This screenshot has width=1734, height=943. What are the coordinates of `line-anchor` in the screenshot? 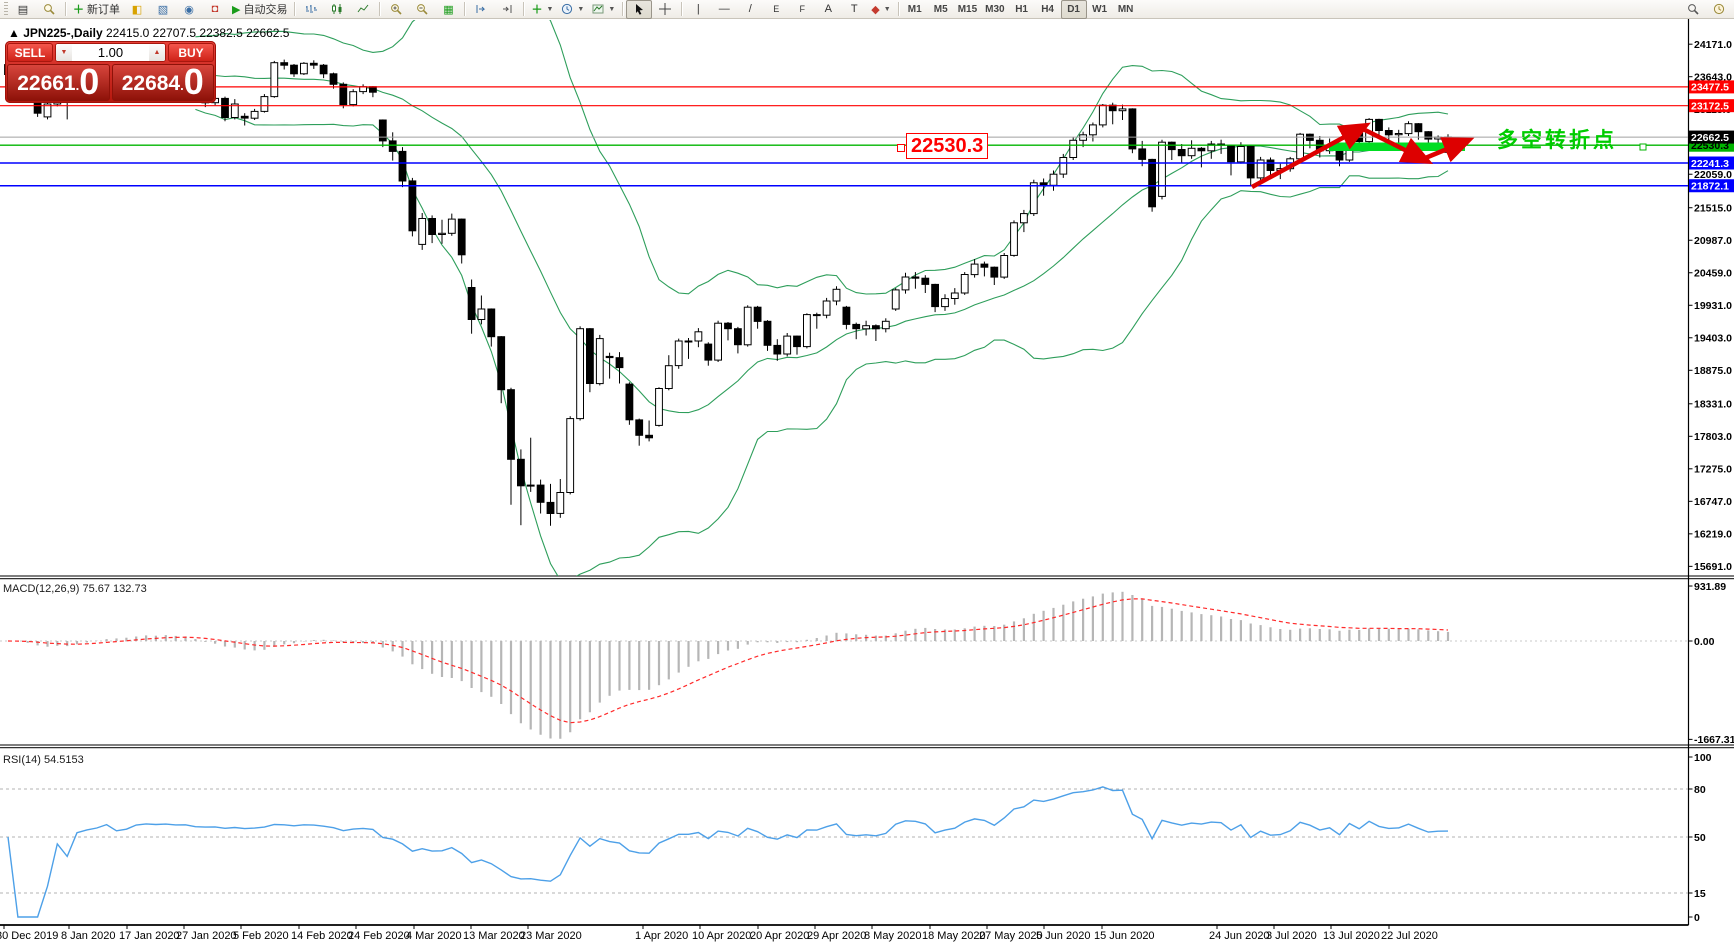 It's located at (1643, 147).